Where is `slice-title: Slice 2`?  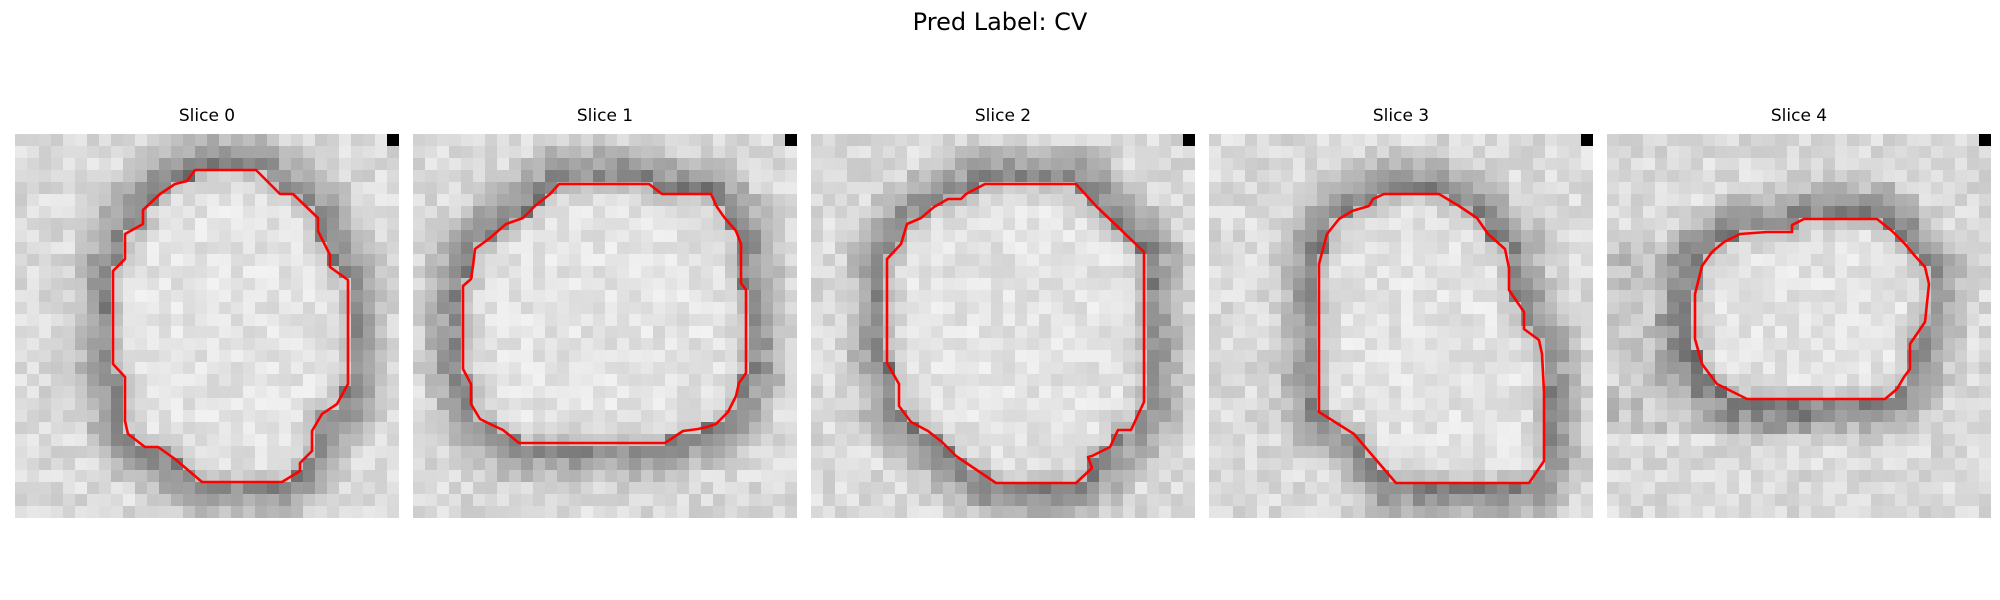
slice-title: Slice 2 is located at coordinates (1003, 116).